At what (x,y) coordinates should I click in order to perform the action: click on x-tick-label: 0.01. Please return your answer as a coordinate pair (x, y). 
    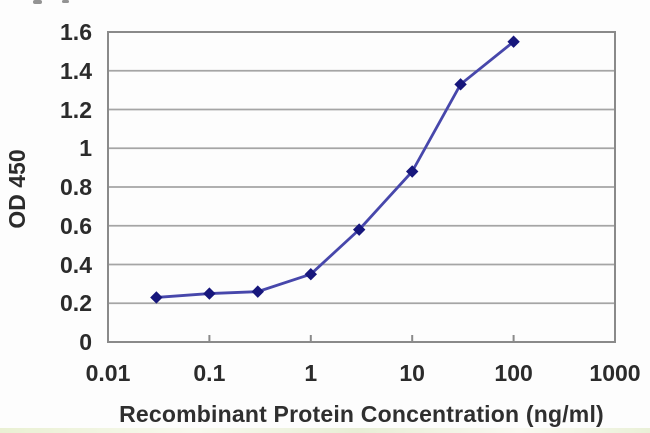
    Looking at the image, I should click on (108, 373).